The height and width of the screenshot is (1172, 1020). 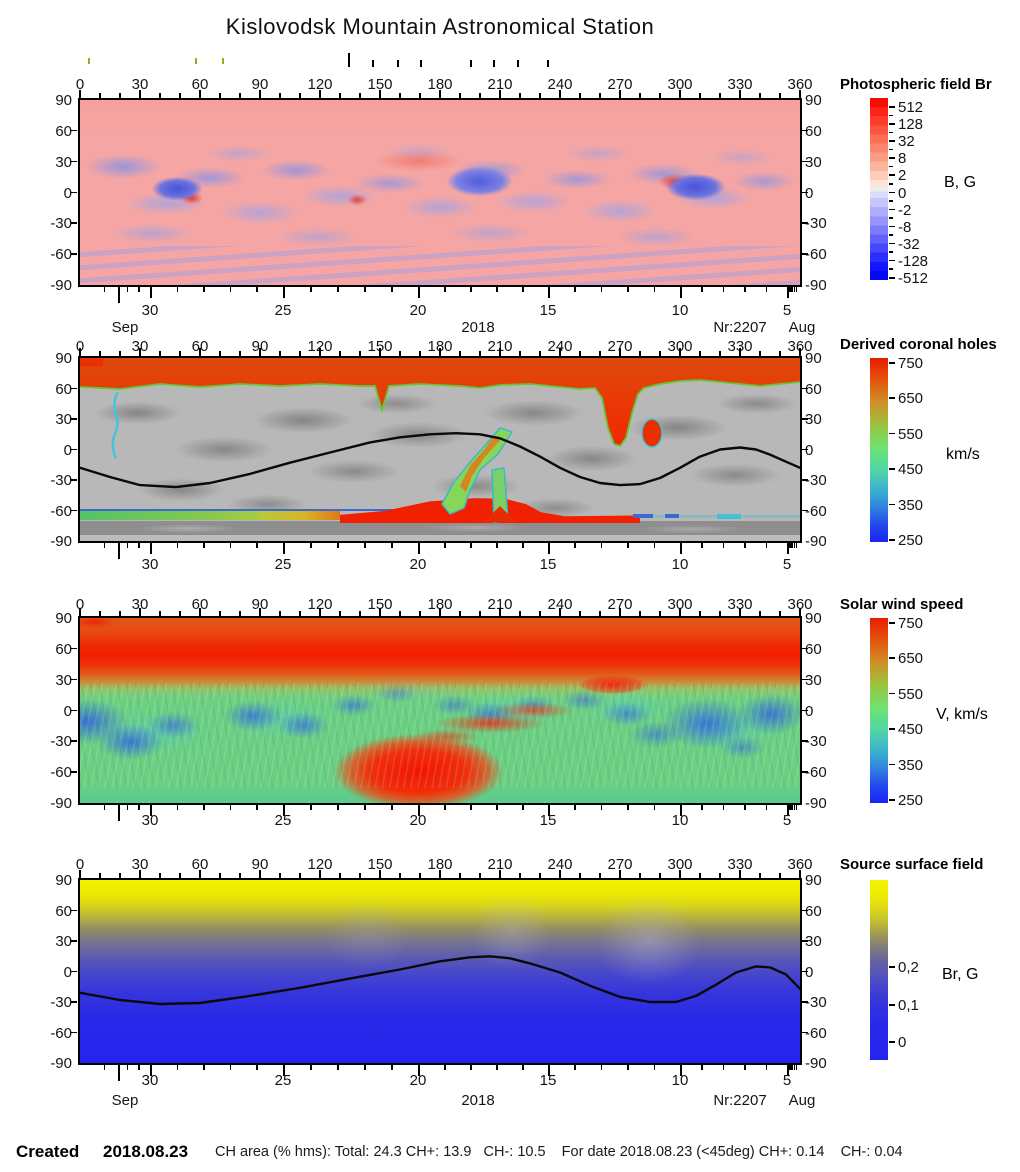 What do you see at coordinates (813, 680) in the screenshot?
I see `lat-label-right: 30` at bounding box center [813, 680].